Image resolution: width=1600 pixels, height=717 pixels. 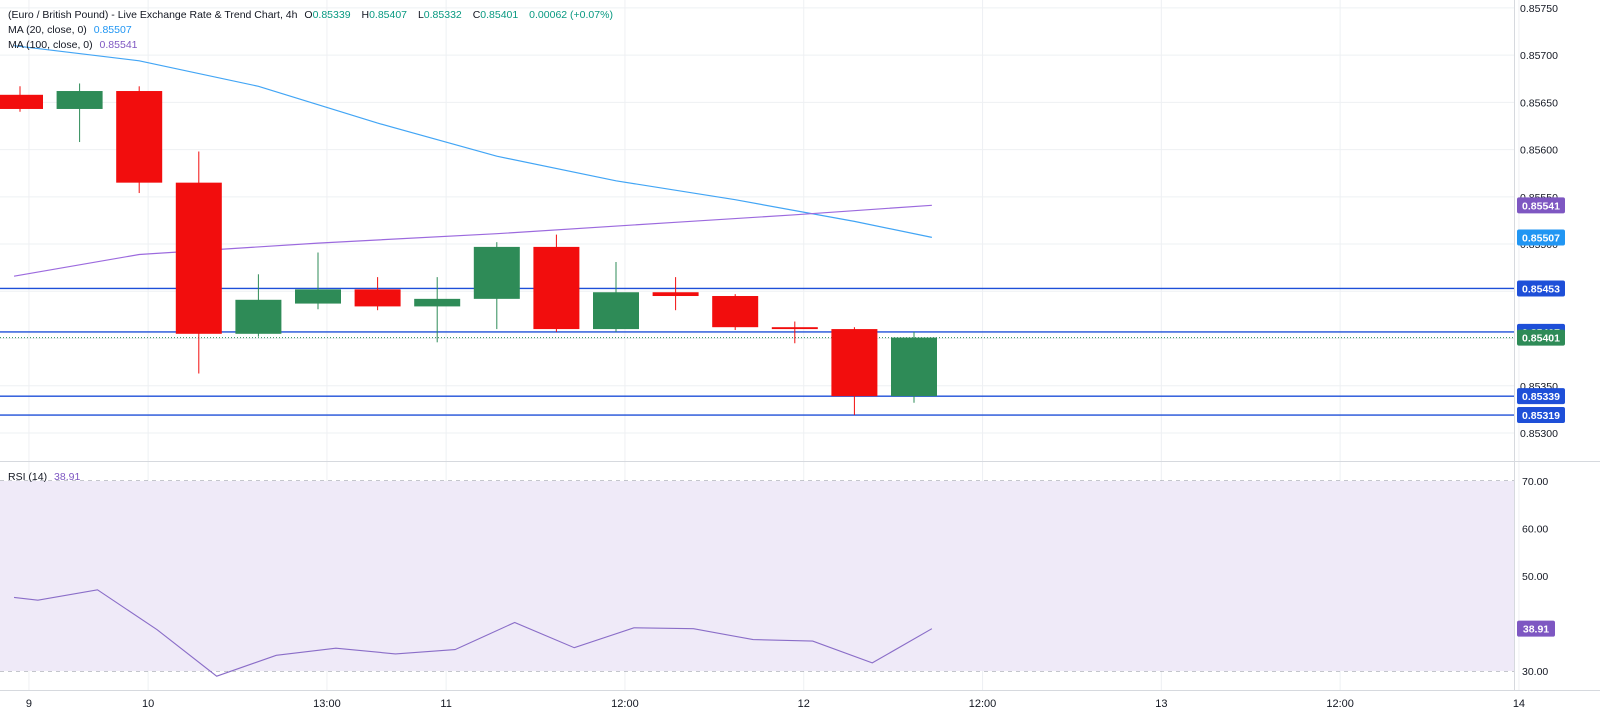 I want to click on ma20-legend: MA (20, close, 0) 0.85507, so click(x=72, y=30).